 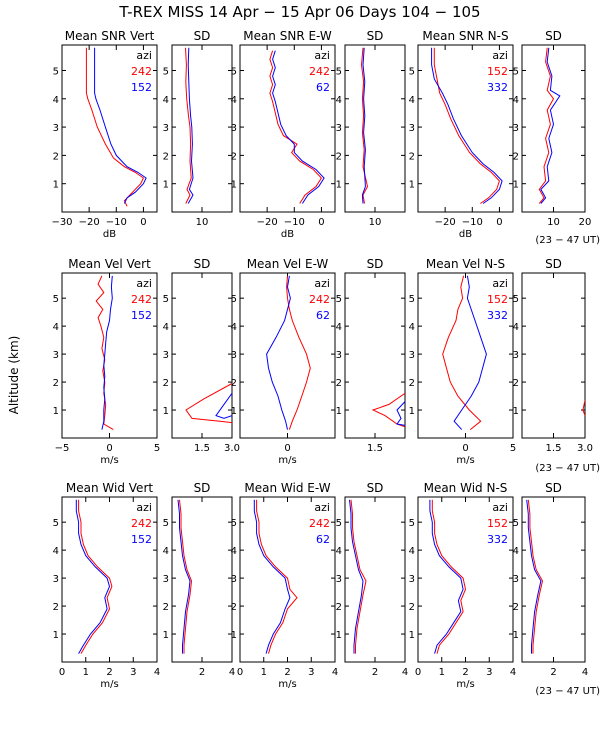 I want to click on panel-wid-ew-sd: SD 1 2 3 4 5 2 4, so click(x=372, y=579).